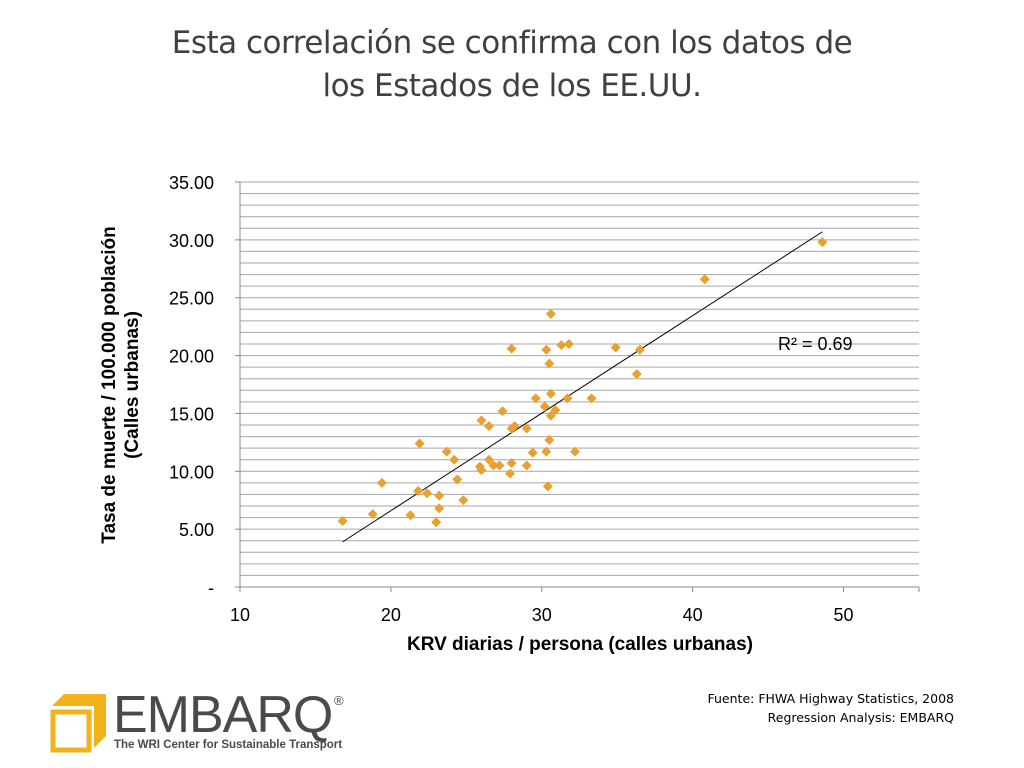 The height and width of the screenshot is (768, 1024). I want to click on y-axis-title-line1: Tasa de muerte / 100.000 población, so click(109, 385).